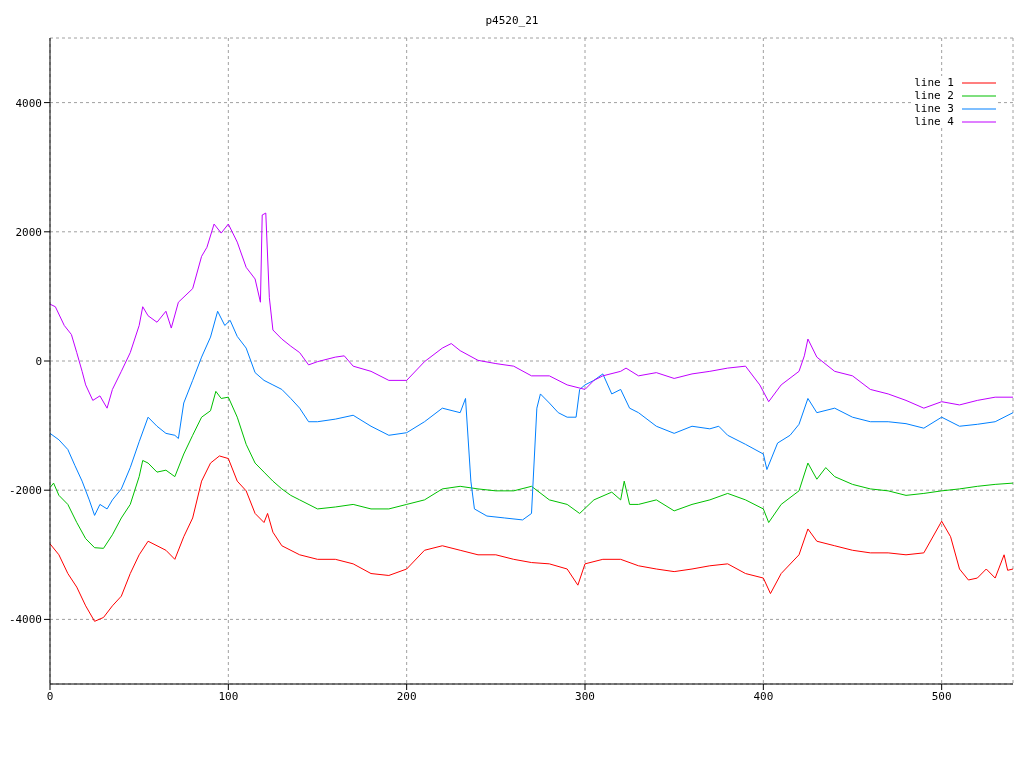 Image resolution: width=1024 pixels, height=768 pixels. What do you see at coordinates (406, 696) in the screenshot?
I see `x-tick-label: 200` at bounding box center [406, 696].